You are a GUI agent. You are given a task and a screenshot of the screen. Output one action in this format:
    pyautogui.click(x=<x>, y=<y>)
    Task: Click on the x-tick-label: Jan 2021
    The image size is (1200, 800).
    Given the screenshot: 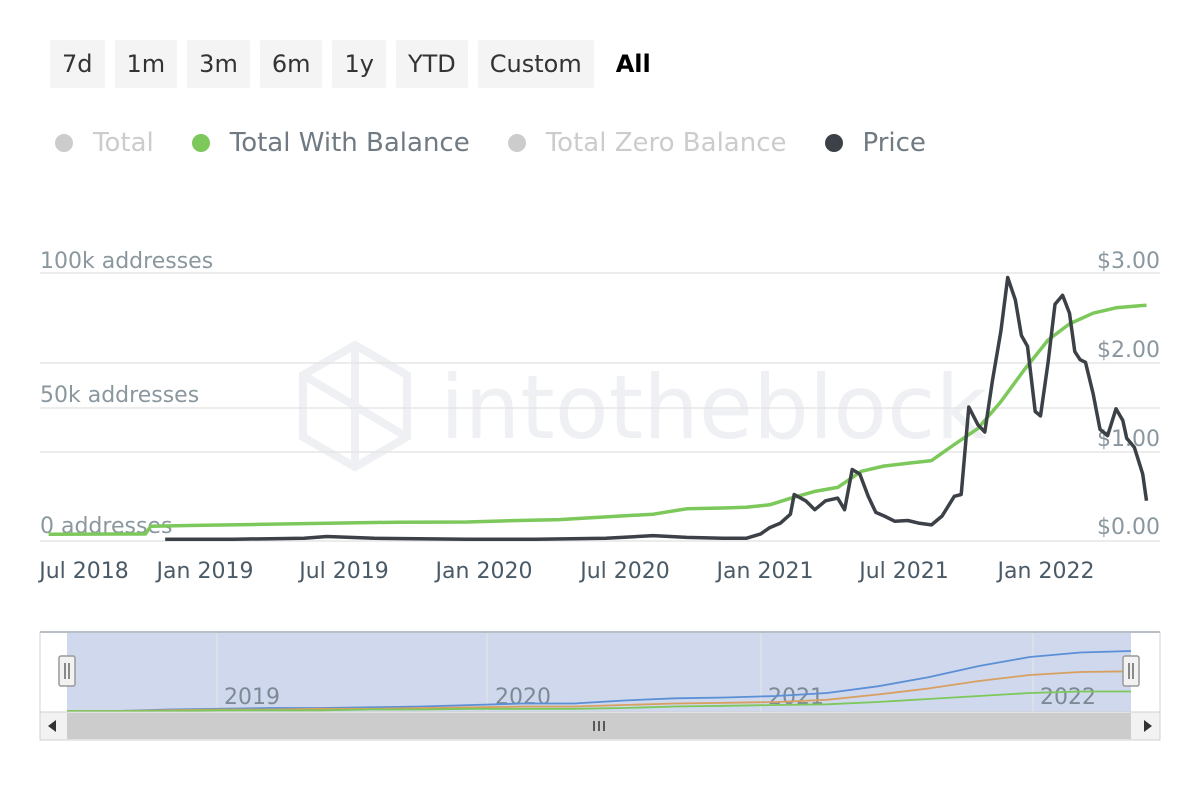 What is the action you would take?
    pyautogui.click(x=764, y=571)
    